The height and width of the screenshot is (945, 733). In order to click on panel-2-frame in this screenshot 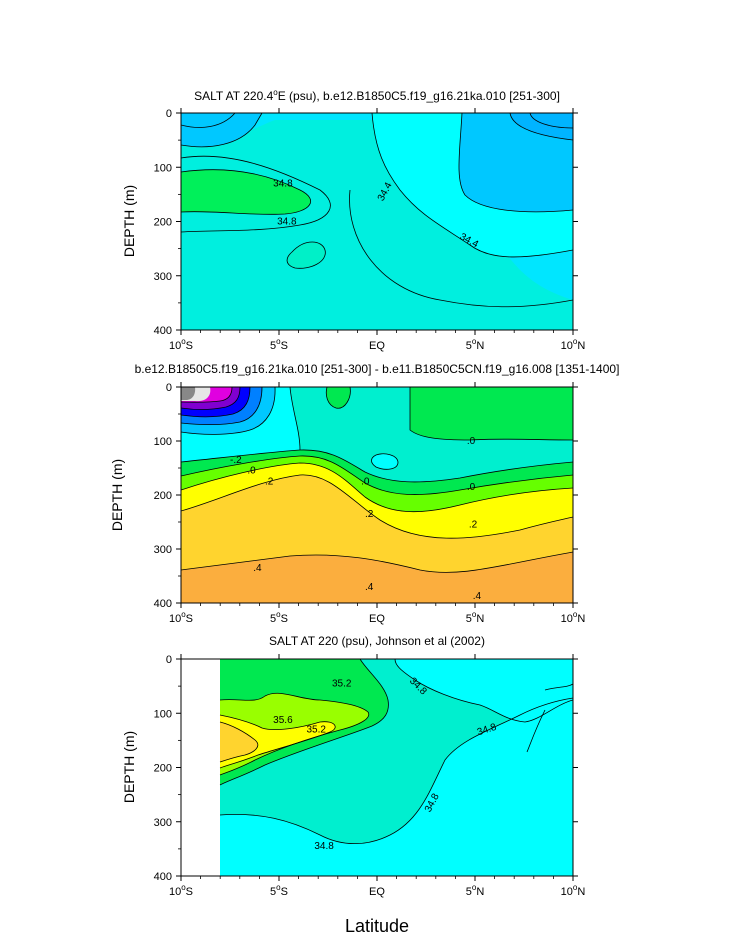, I will do `click(377, 495)`.